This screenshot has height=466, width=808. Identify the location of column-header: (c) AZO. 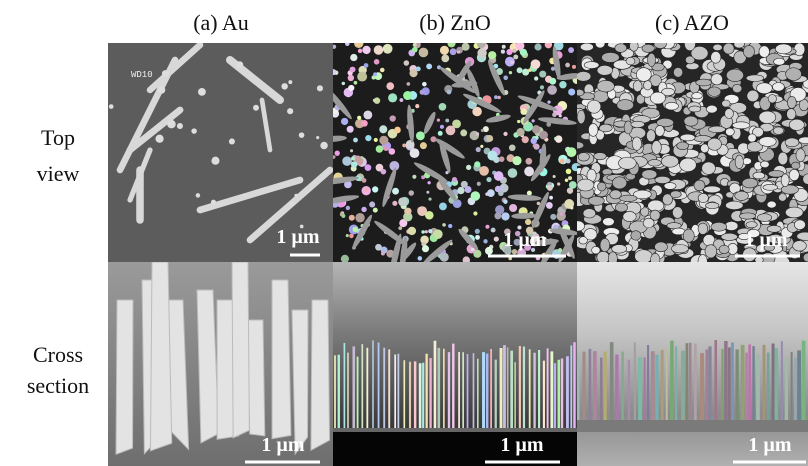
(692, 22).